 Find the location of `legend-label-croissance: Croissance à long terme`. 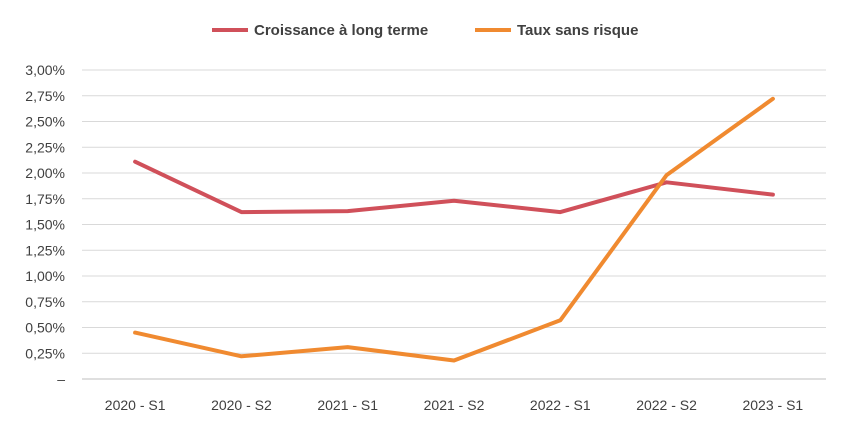

legend-label-croissance: Croissance à long terme is located at coordinates (341, 30).